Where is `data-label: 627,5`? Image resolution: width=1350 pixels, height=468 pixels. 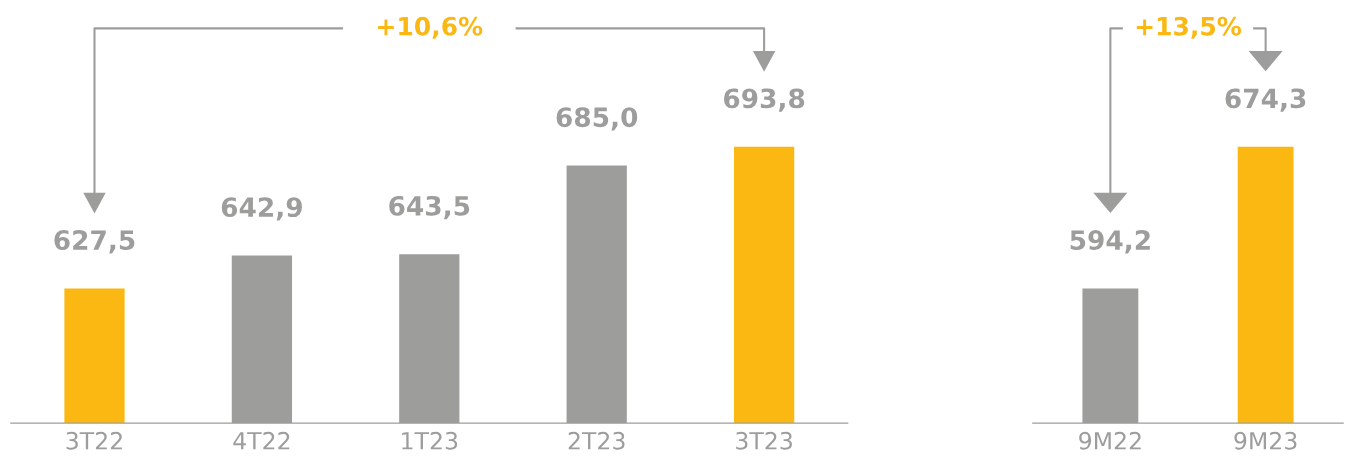
data-label: 627,5 is located at coordinates (94, 242).